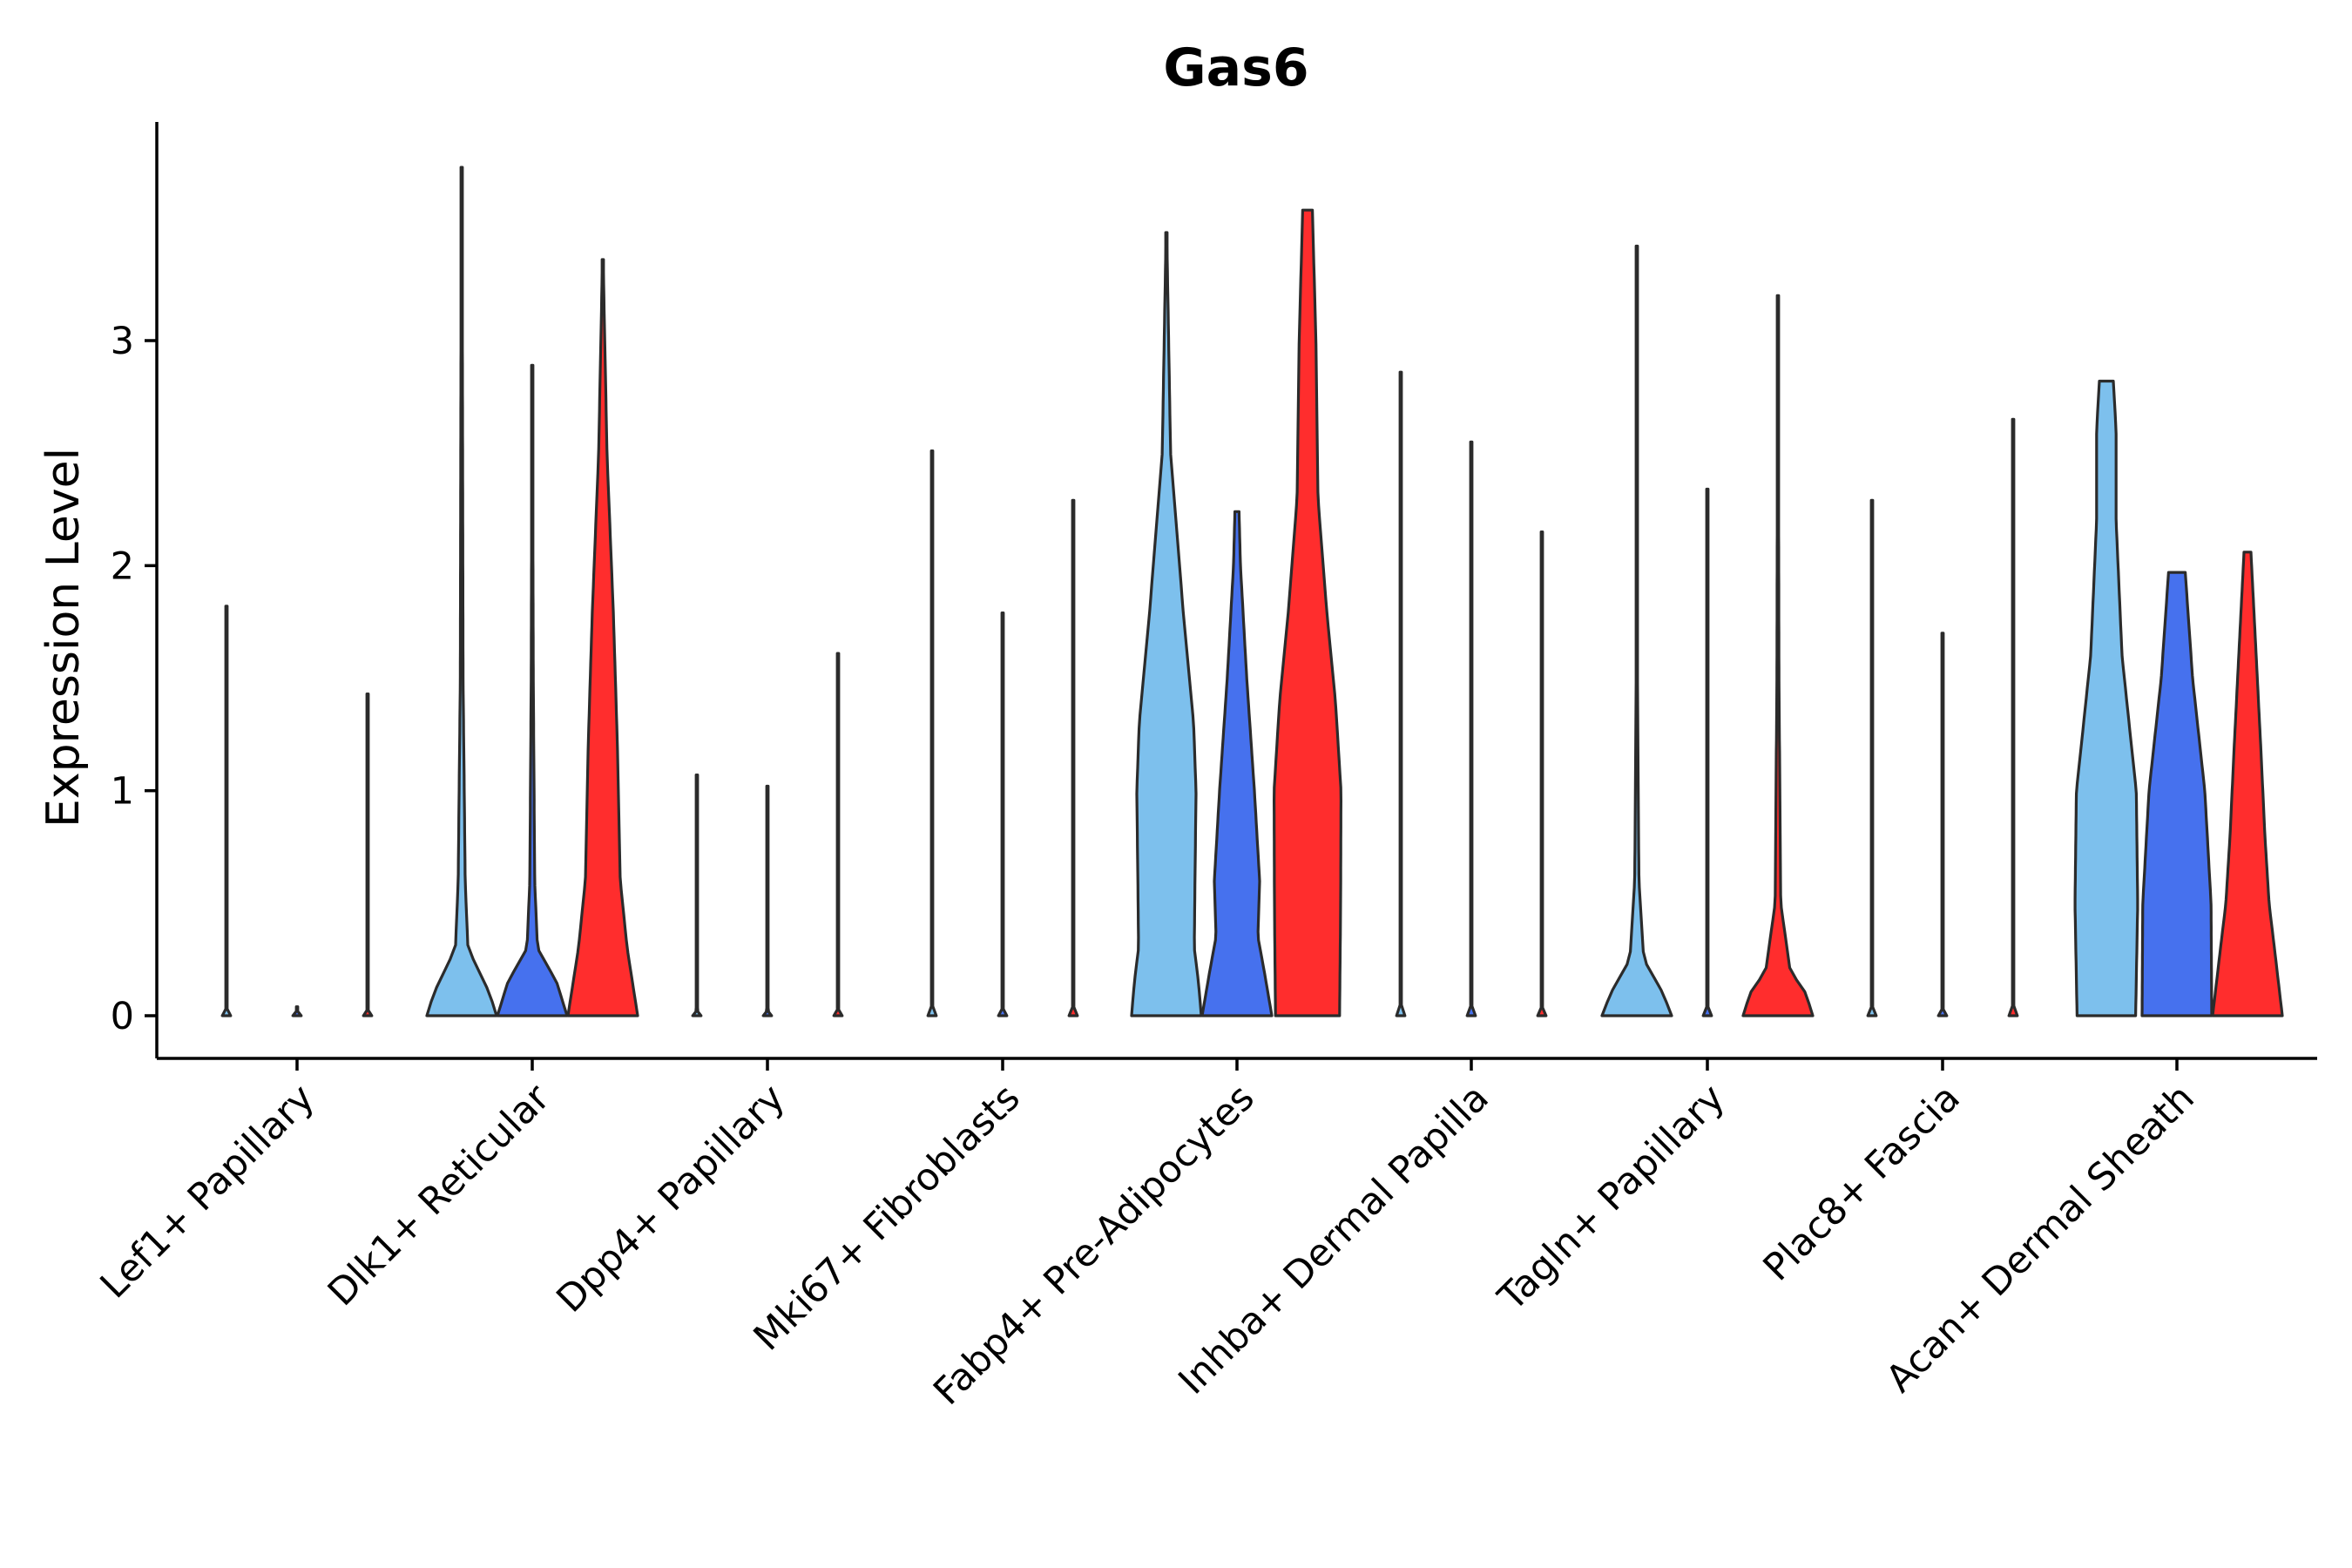  Describe the element at coordinates (207, 1191) in the screenshot. I see `x-tick-label: Lef1+ Papillary` at that location.